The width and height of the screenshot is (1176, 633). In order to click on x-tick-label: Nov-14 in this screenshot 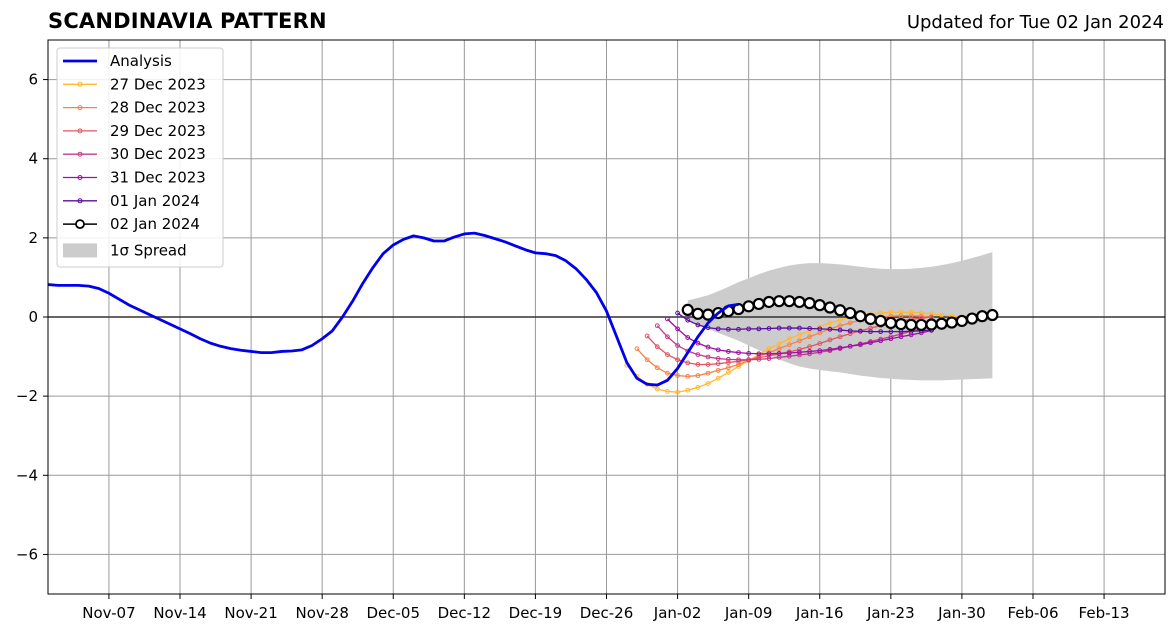, I will do `click(179, 613)`.